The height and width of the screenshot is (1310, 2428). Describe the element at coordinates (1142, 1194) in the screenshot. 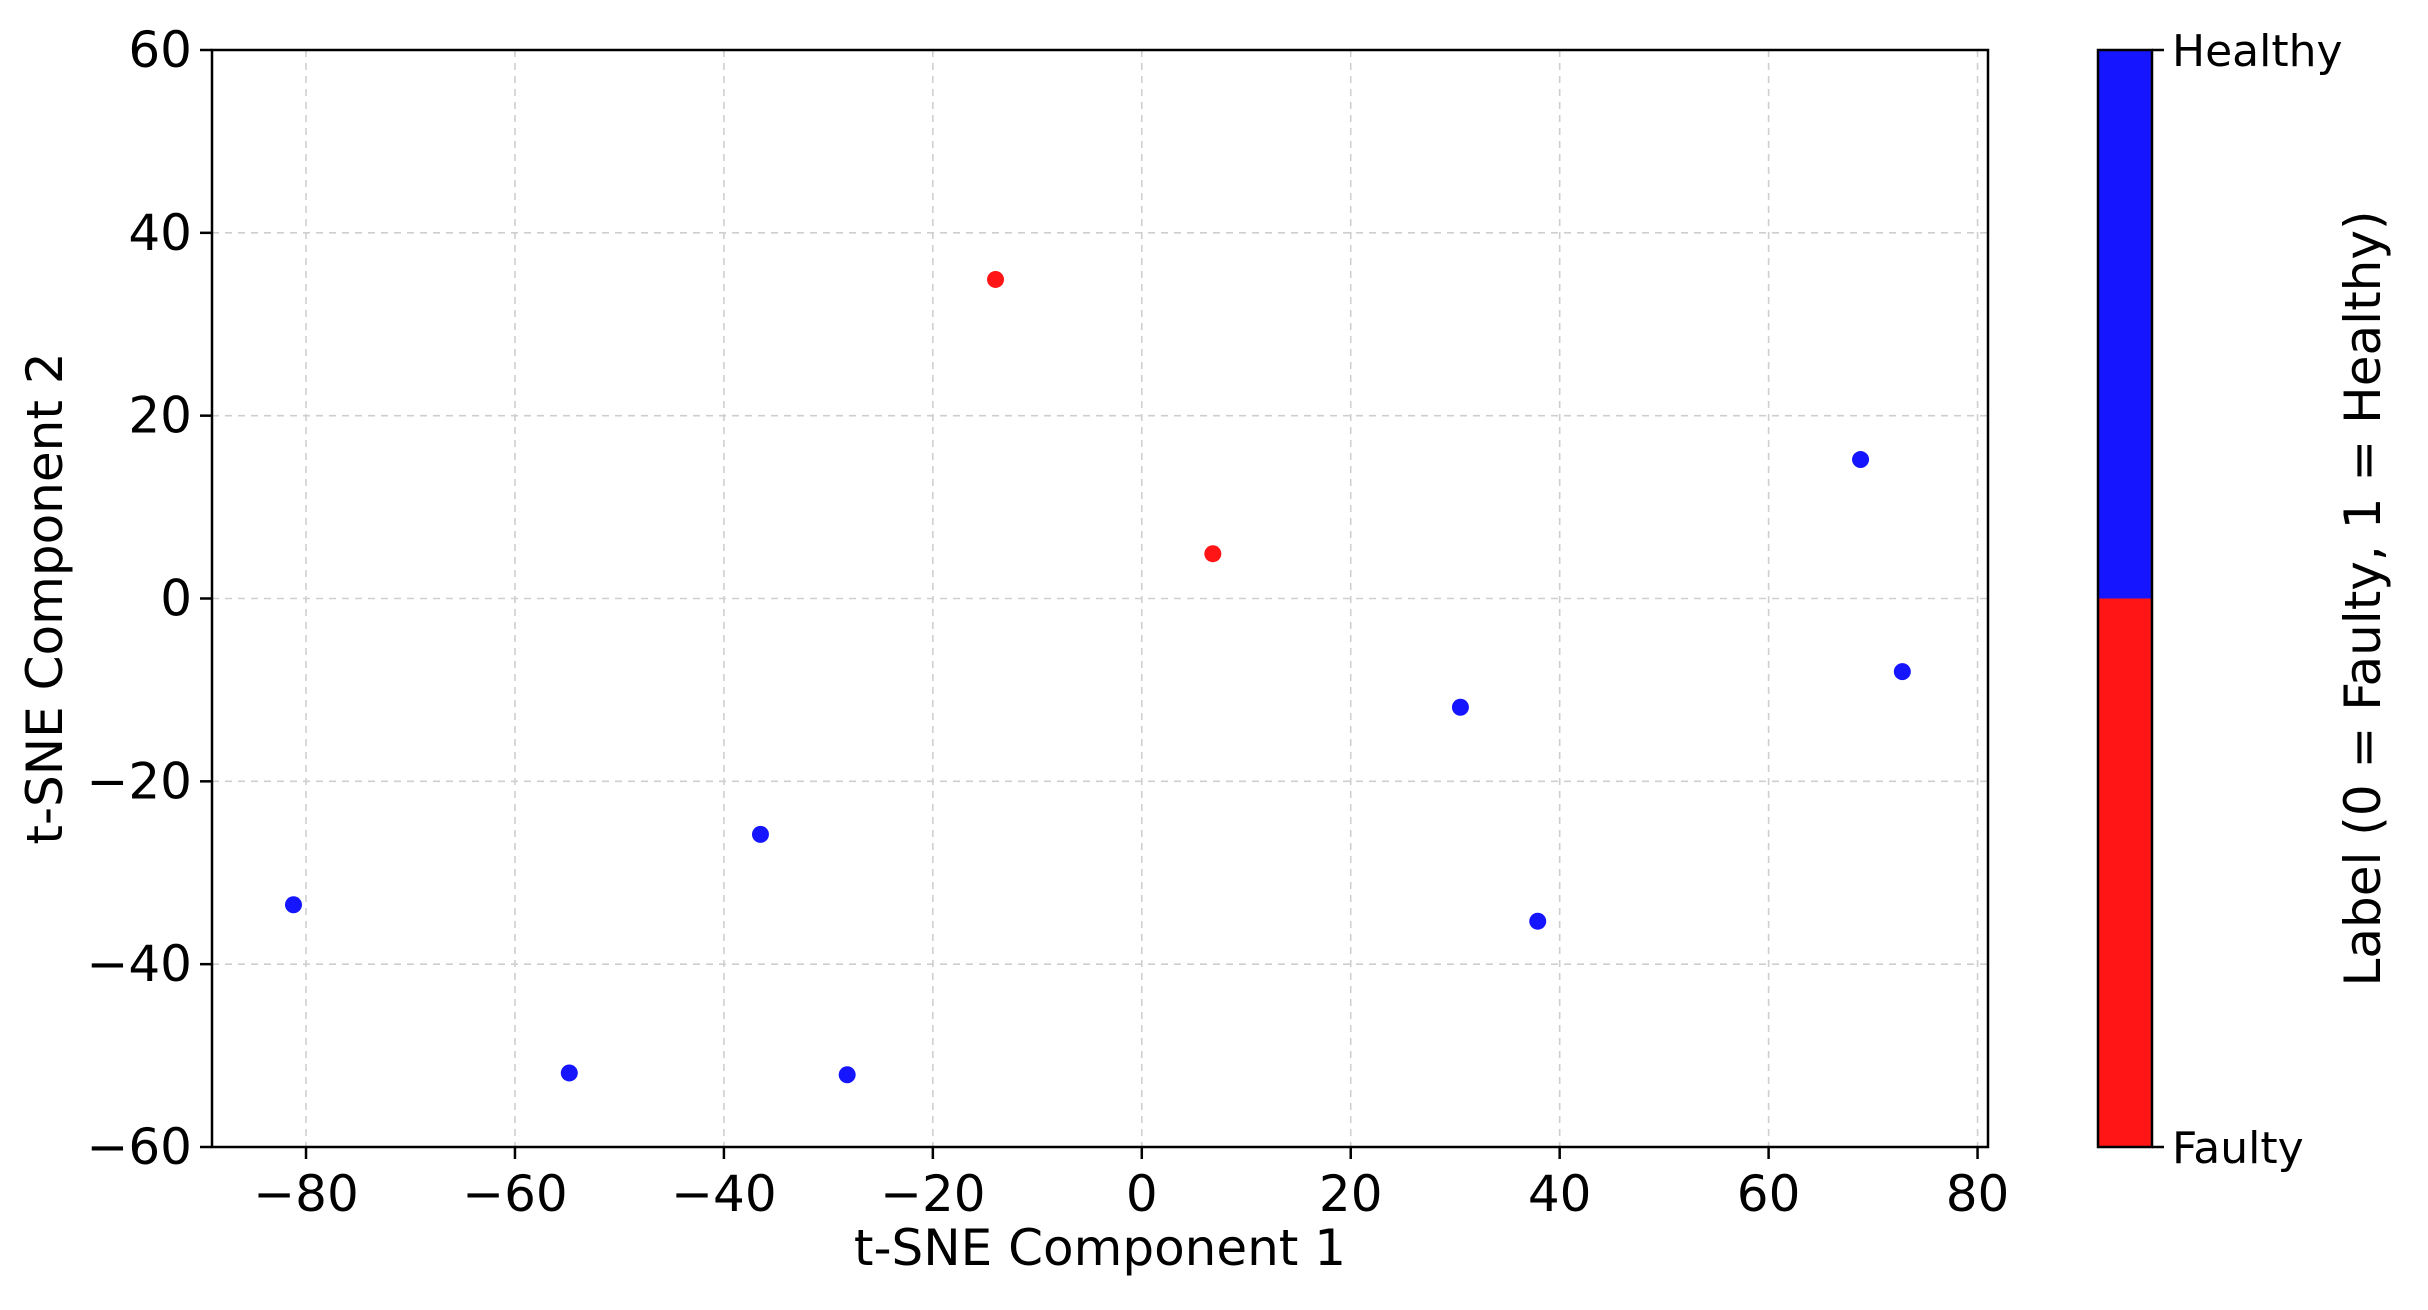

I see `x-tick-label: 0` at that location.